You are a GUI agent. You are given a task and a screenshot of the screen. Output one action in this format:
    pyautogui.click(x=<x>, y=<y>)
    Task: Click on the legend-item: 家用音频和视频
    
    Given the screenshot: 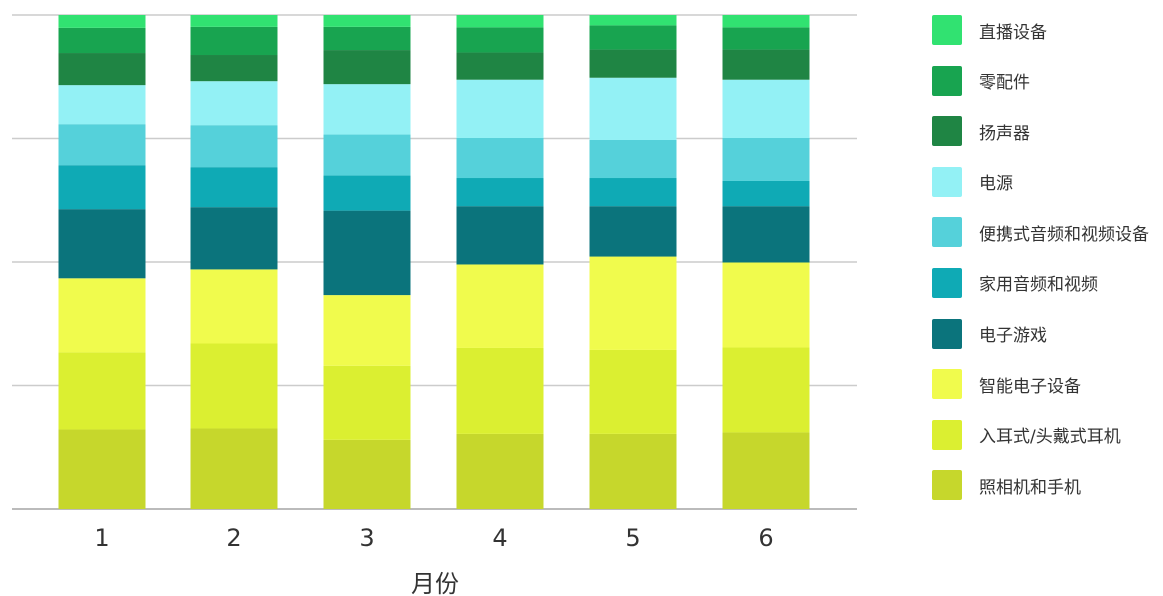 What is the action you would take?
    pyautogui.click(x=1040, y=282)
    